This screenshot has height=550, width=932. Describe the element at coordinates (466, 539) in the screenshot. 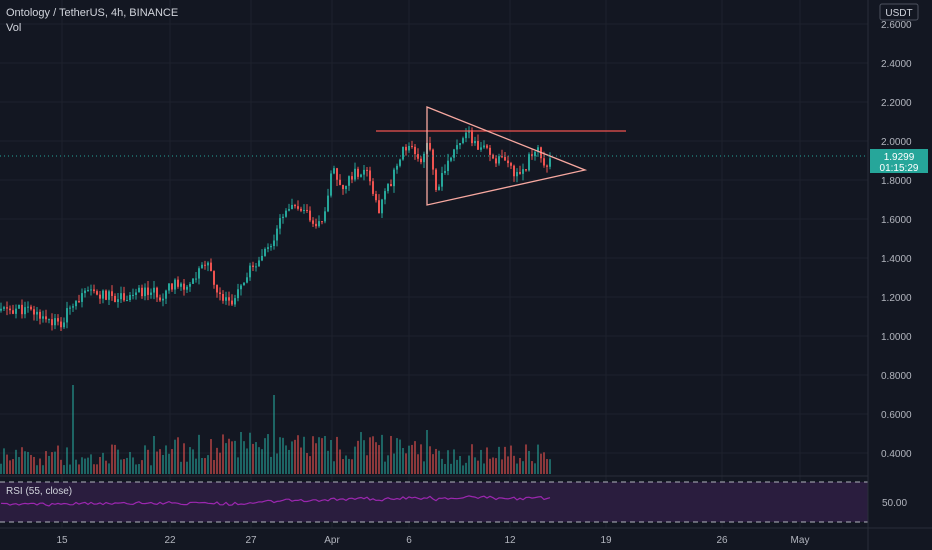

I see `time-axis` at that location.